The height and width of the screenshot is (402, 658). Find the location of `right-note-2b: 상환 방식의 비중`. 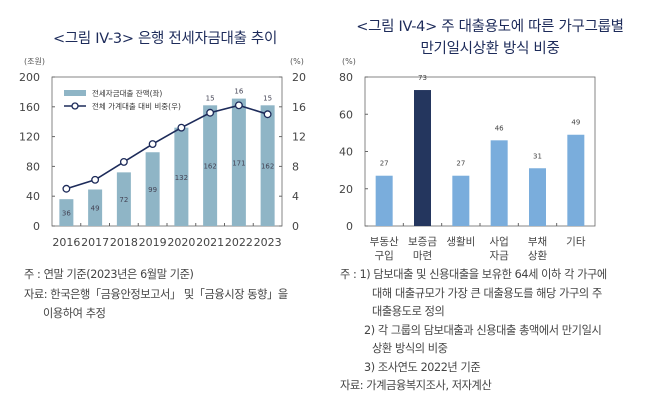

right-note-2b: 상환 방식의 비중 is located at coordinates (410, 348).